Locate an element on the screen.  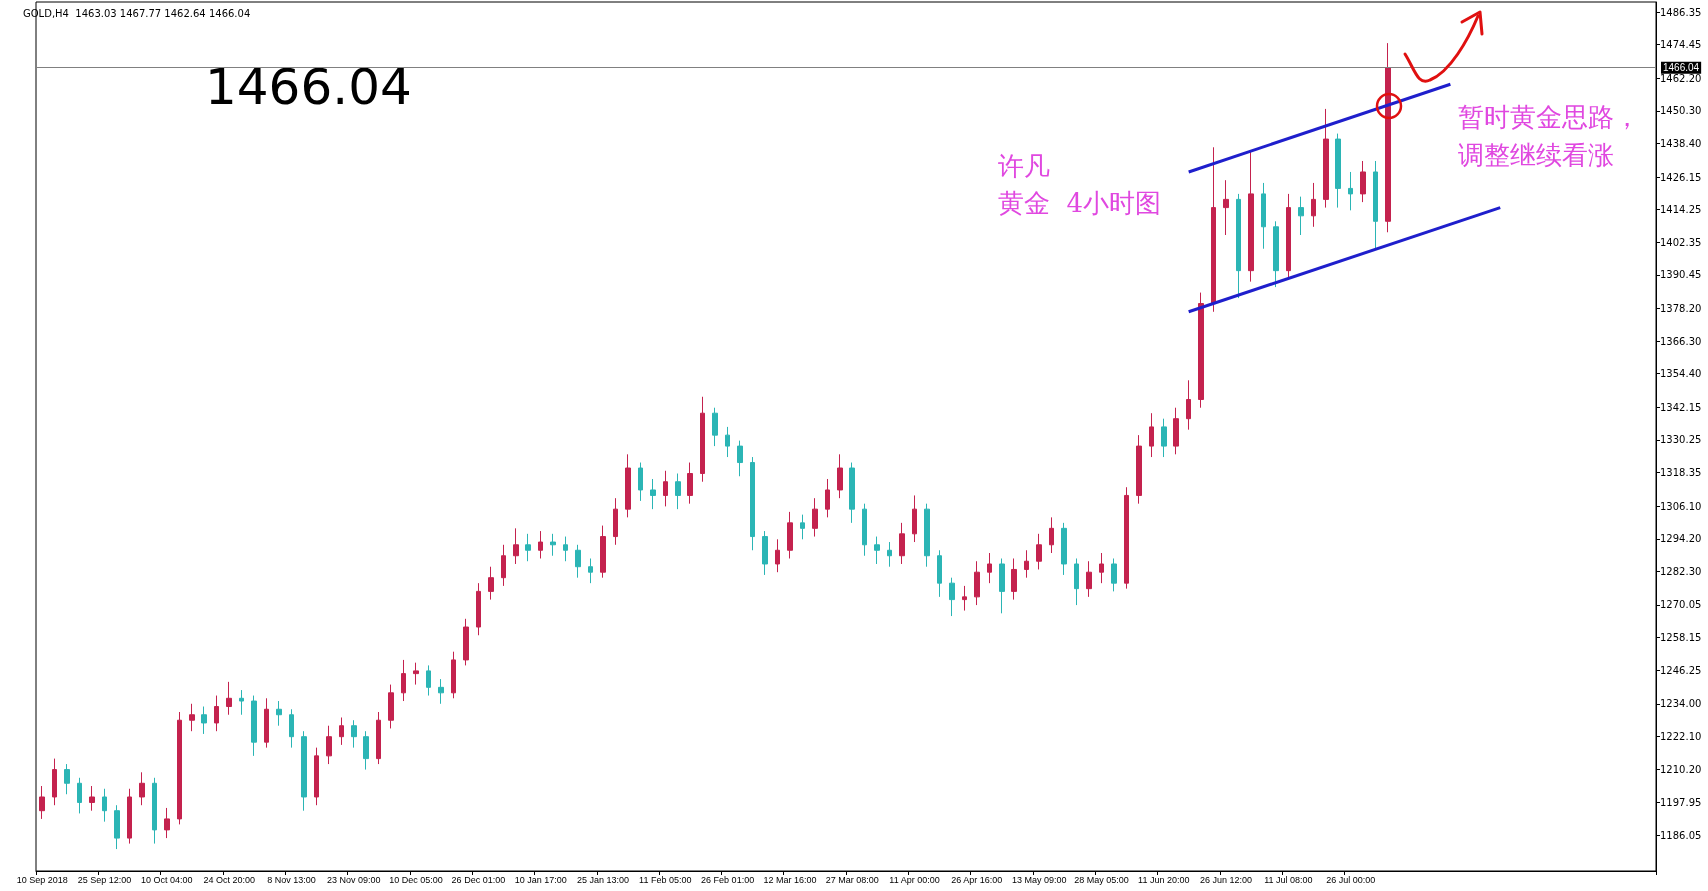
y-tick-label: 1318.35 is located at coordinates (1681, 473).